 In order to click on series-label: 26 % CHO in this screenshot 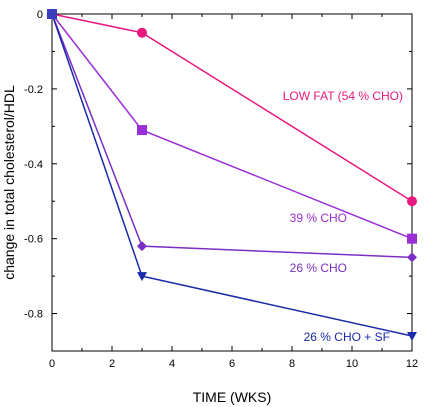, I will do `click(318, 268)`.